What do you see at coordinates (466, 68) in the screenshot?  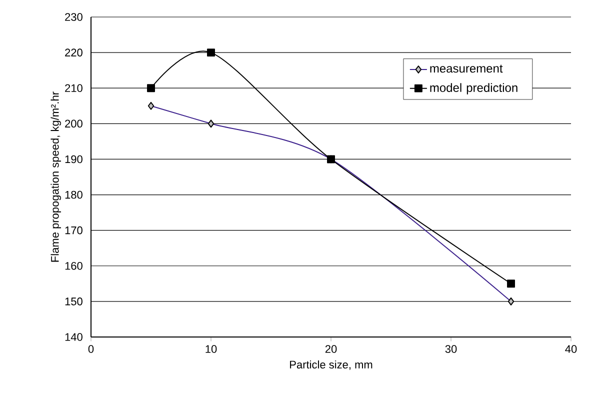 I see `legend-label: measurement` at bounding box center [466, 68].